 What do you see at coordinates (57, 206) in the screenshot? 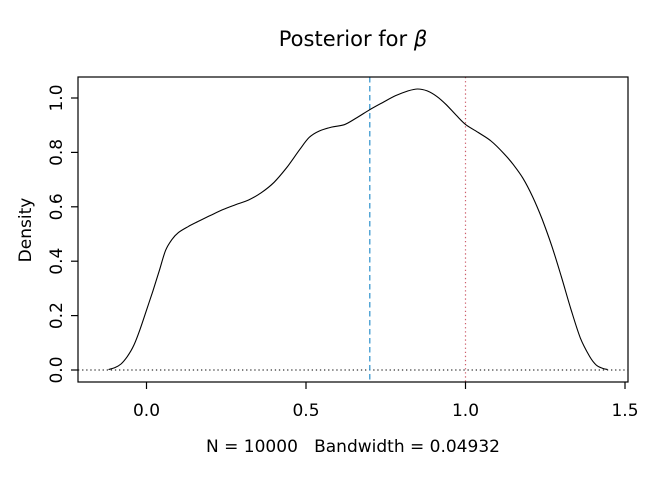
I see `y-tick-label-0.6: 0.6` at bounding box center [57, 206].